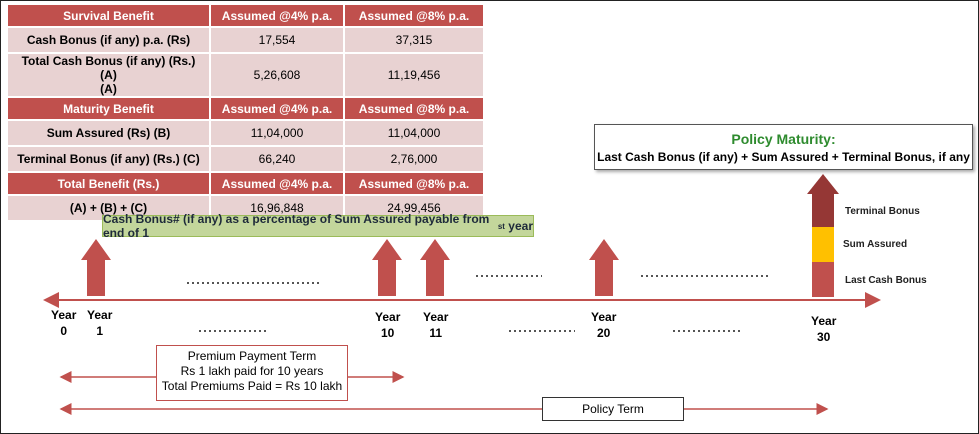  What do you see at coordinates (100, 331) in the screenshot?
I see `year-number: 1` at bounding box center [100, 331].